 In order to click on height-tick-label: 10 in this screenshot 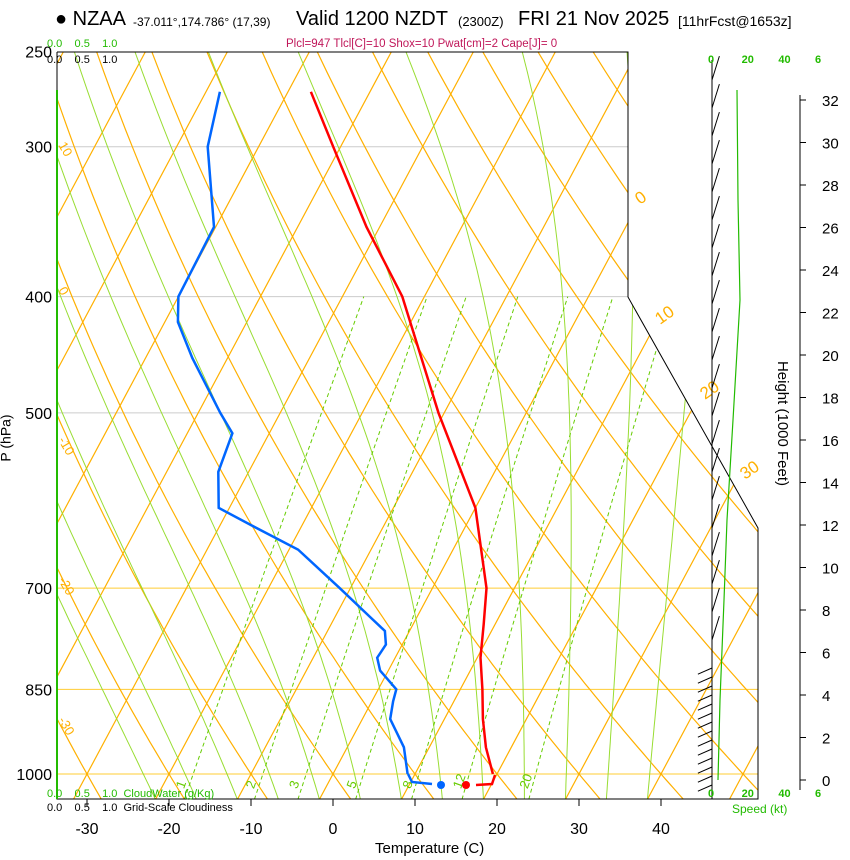, I will do `click(830, 569)`.